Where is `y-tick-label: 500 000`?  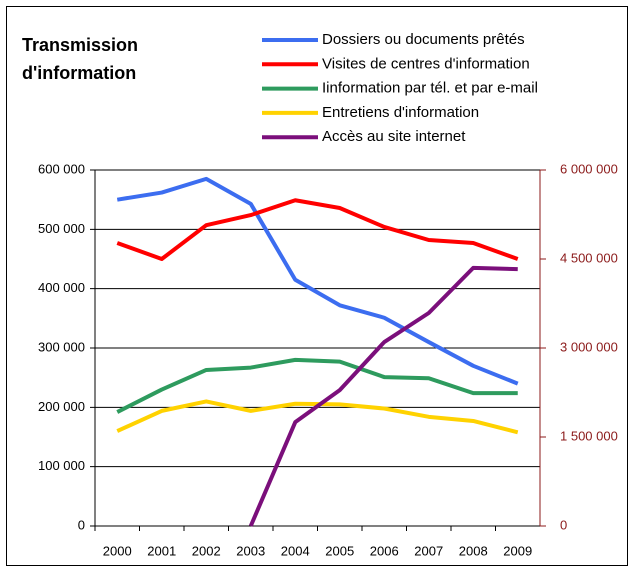
y-tick-label: 500 000 is located at coordinates (61, 228).